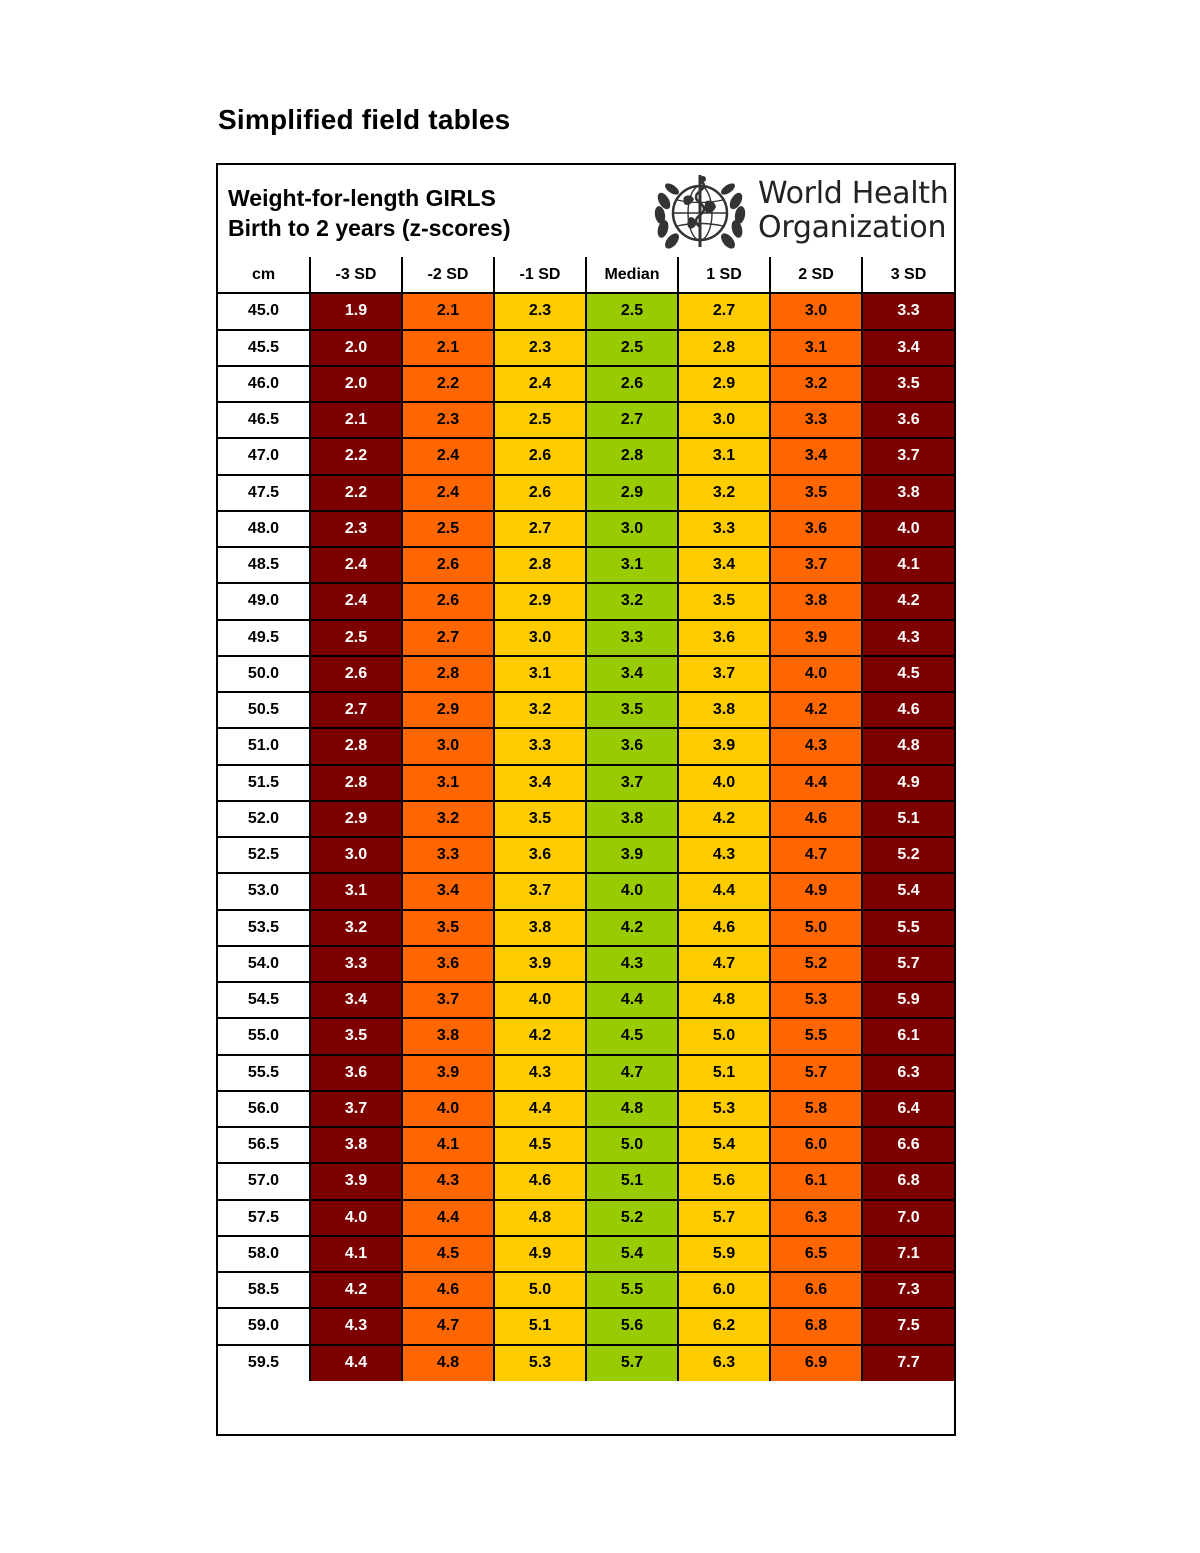 The image size is (1200, 1553). I want to click on cell-length-cm: 52.5, so click(264, 855).